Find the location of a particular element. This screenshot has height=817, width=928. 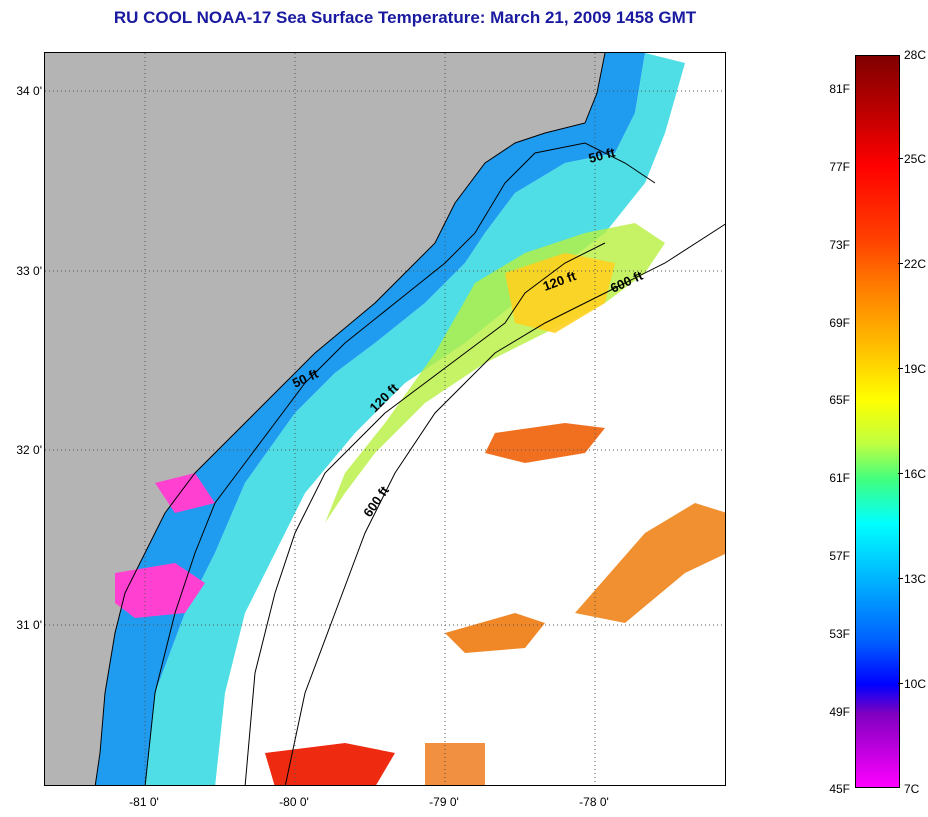

colorbar-f-label: 53F is located at coordinates (839, 634).